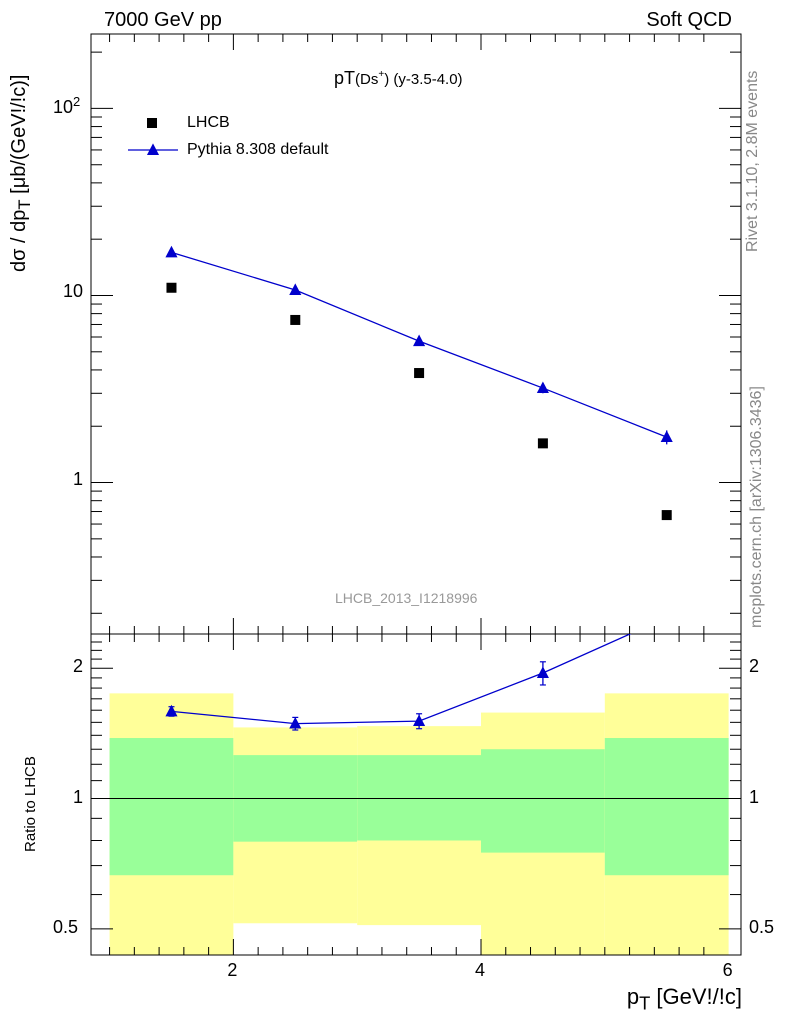  Describe the element at coordinates (66, 926) in the screenshot. I see `ratio-y-tick-label: 0.5` at that location.